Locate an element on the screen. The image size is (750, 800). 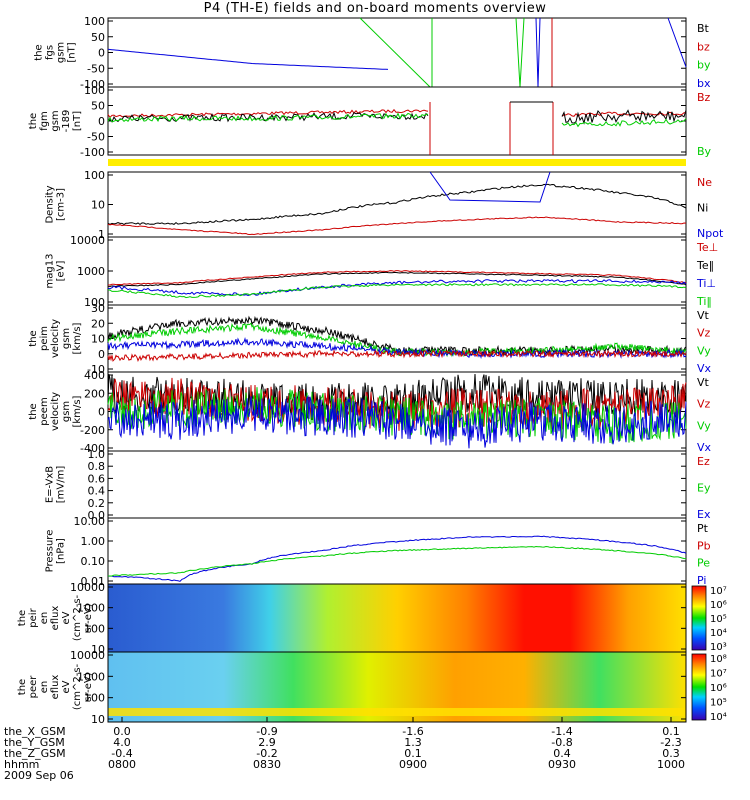
y-tick-label: 1.0 is located at coordinates (97, 454).